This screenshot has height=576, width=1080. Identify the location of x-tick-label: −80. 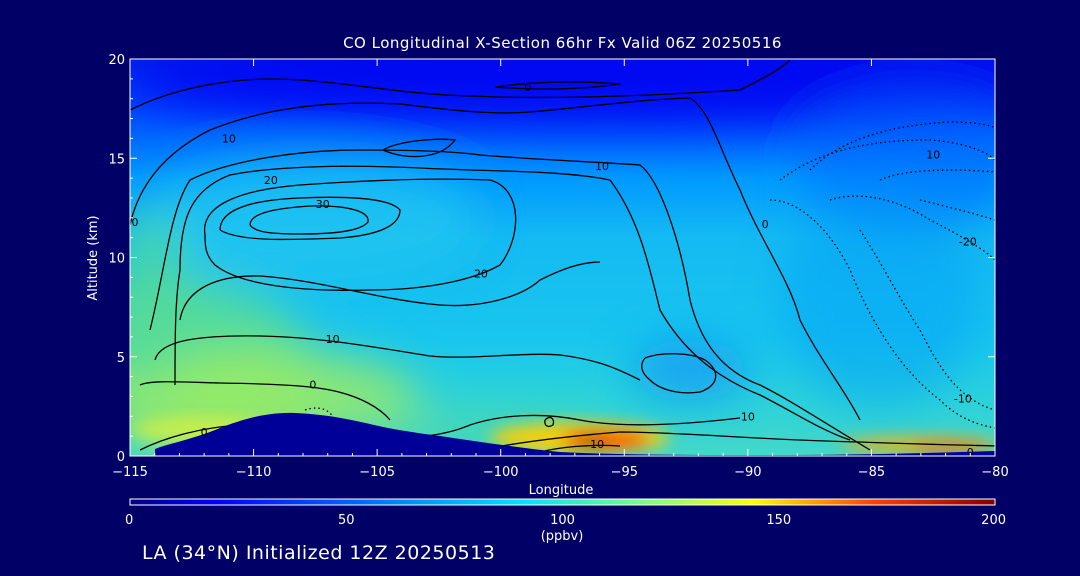
(994, 472).